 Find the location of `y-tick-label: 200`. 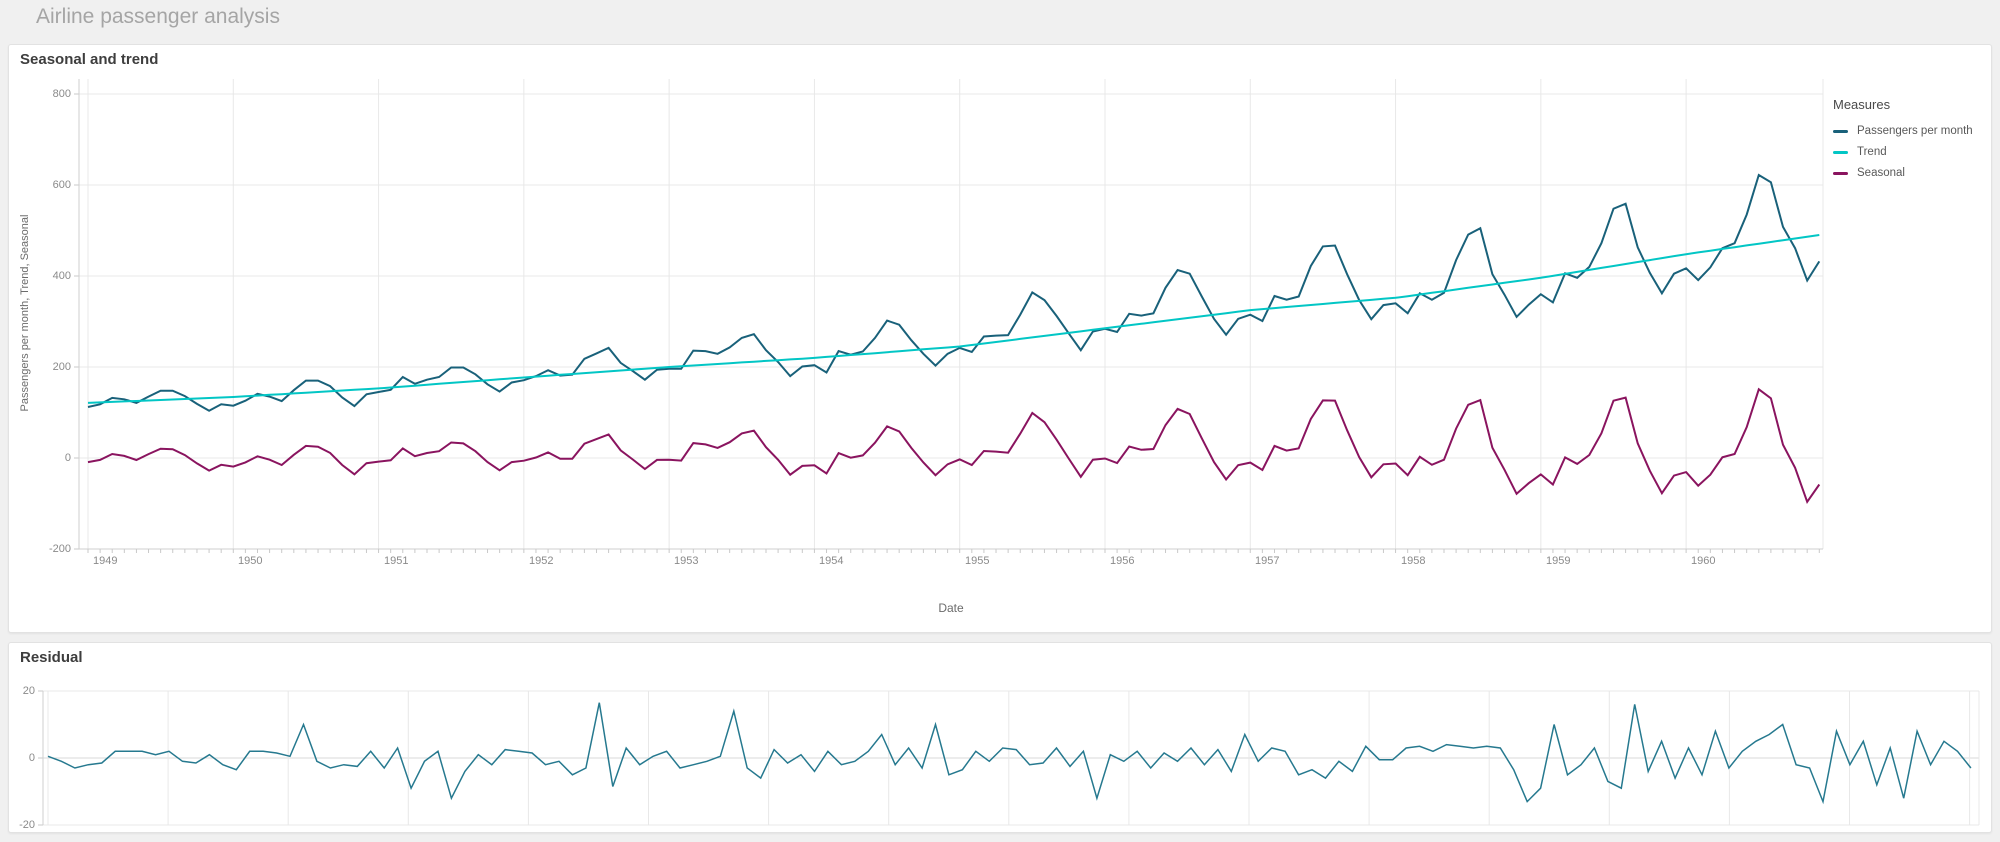

y-tick-label: 200 is located at coordinates (61, 367).